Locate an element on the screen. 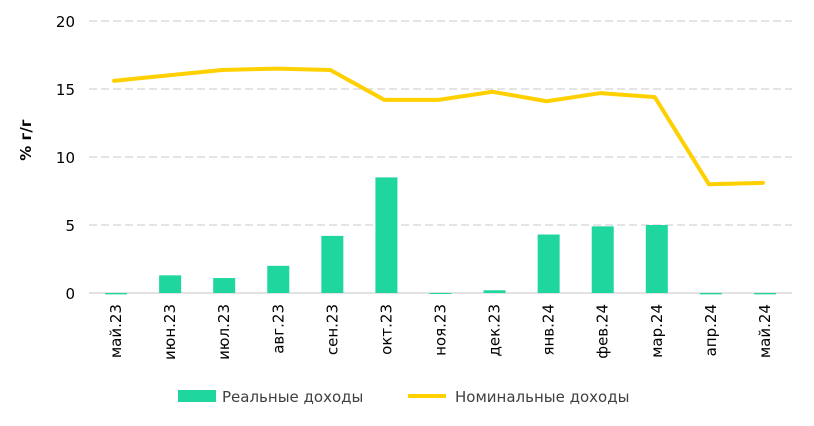 Image resolution: width=814 pixels, height=426 pixels. x-tick-label: авг.23 is located at coordinates (278, 329).